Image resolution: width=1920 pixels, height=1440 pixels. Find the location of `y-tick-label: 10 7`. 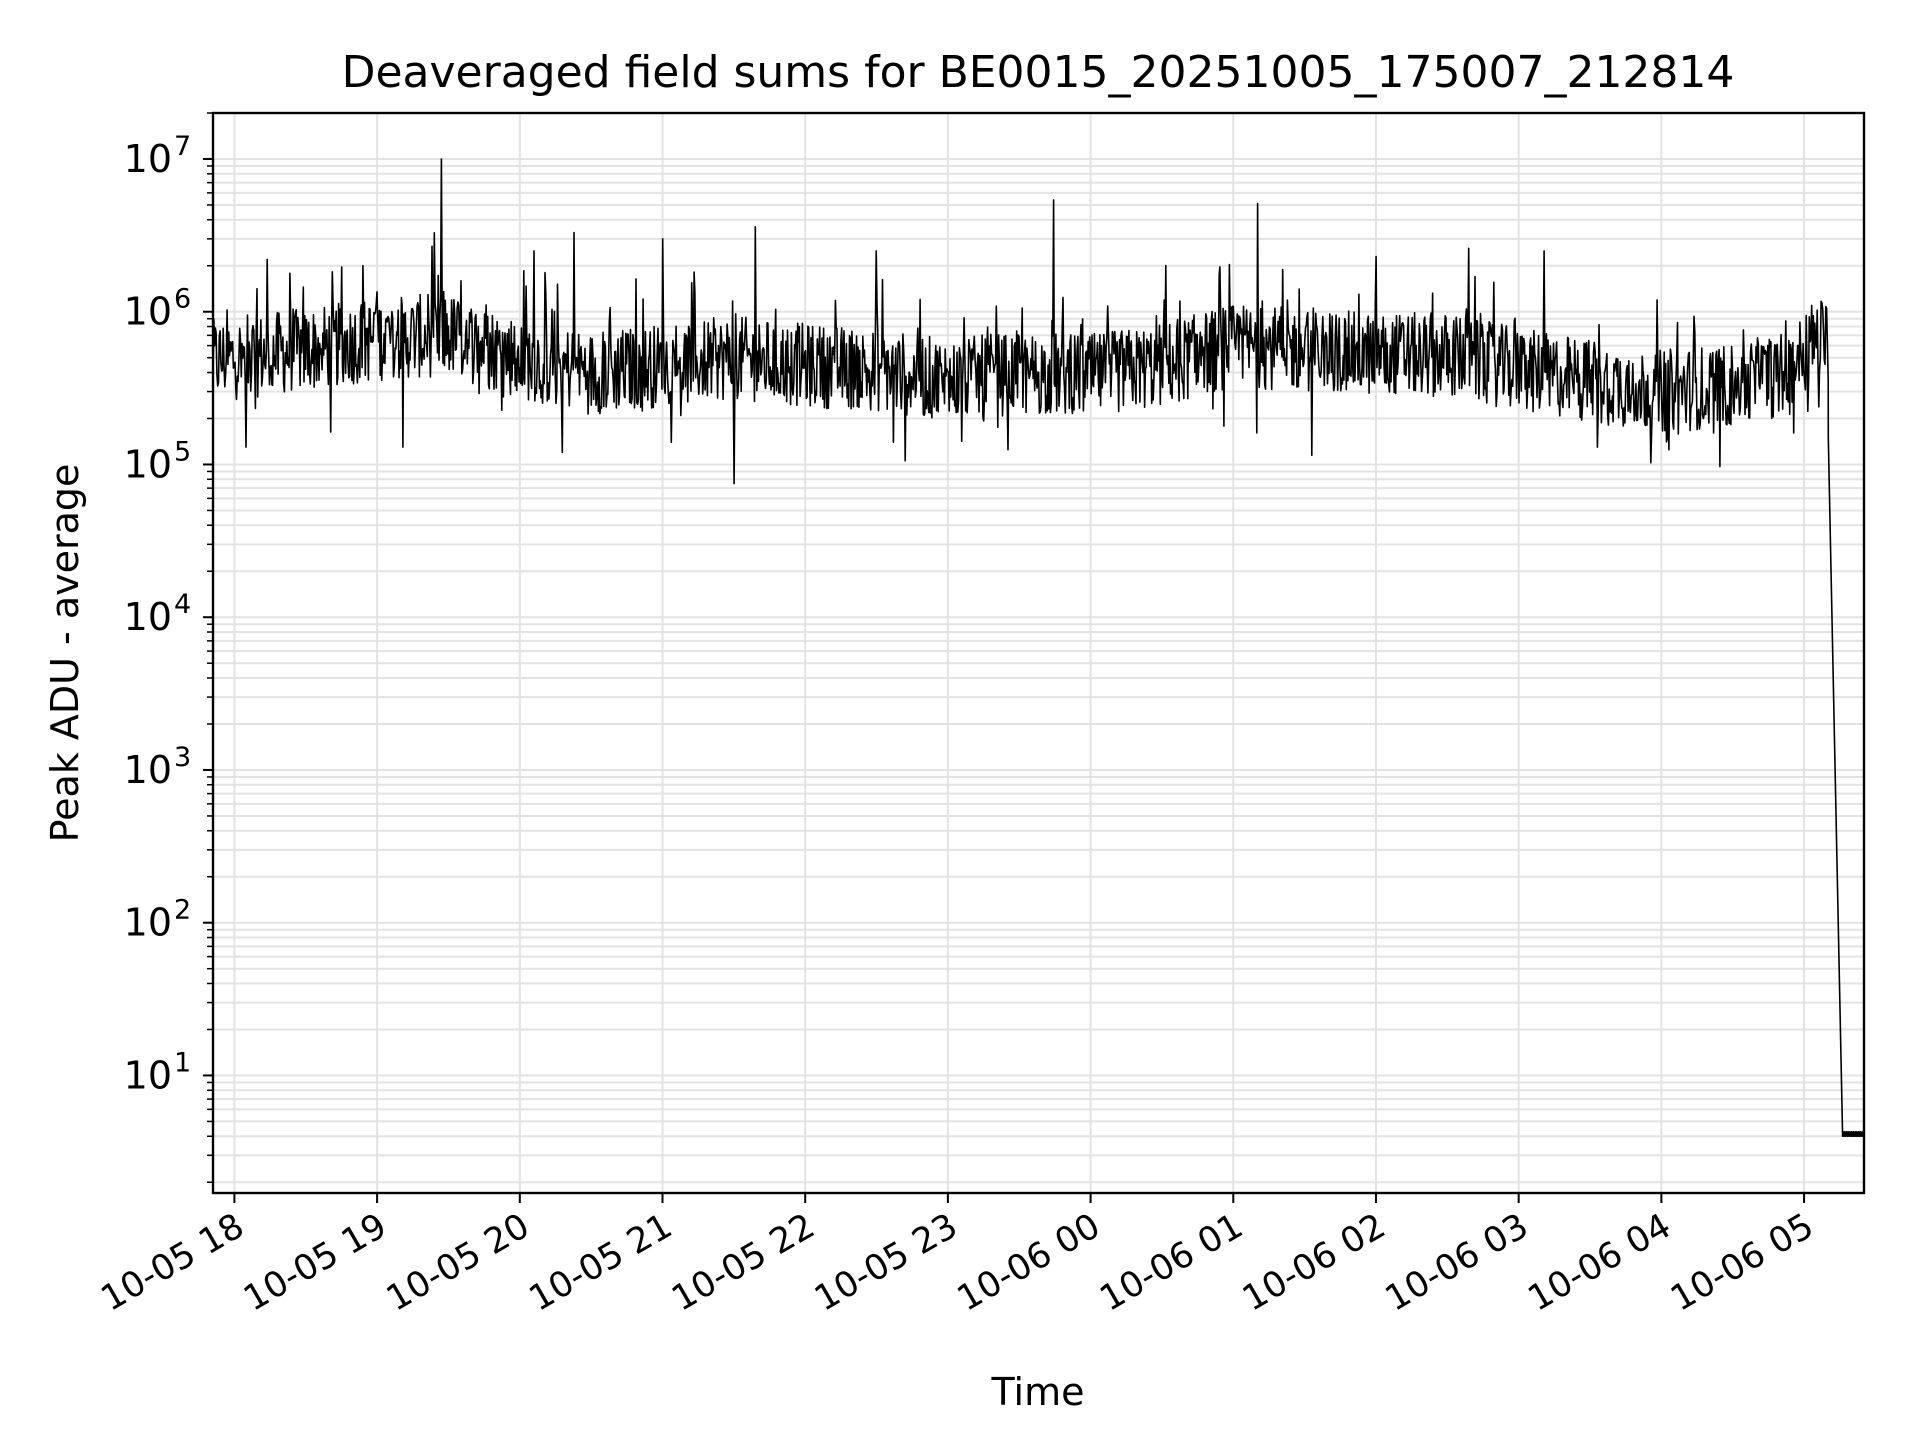

y-tick-label: 10 7 is located at coordinates (158, 156).